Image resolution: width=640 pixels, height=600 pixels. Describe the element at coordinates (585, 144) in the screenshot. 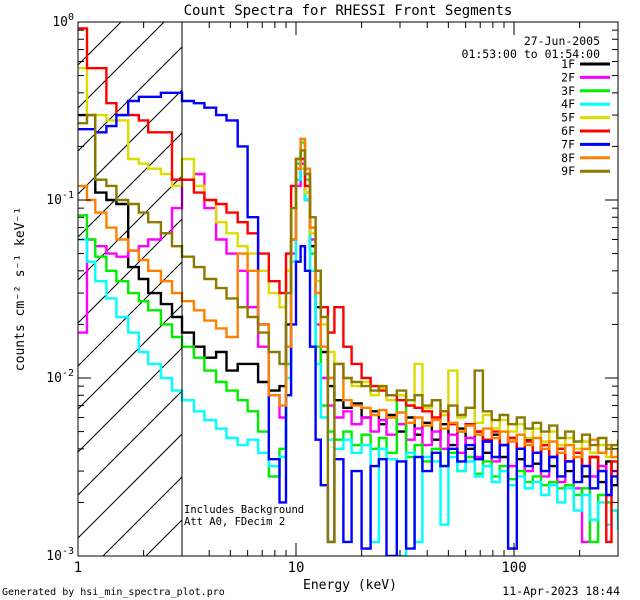

I see `legend-entry-7F: 7F` at that location.